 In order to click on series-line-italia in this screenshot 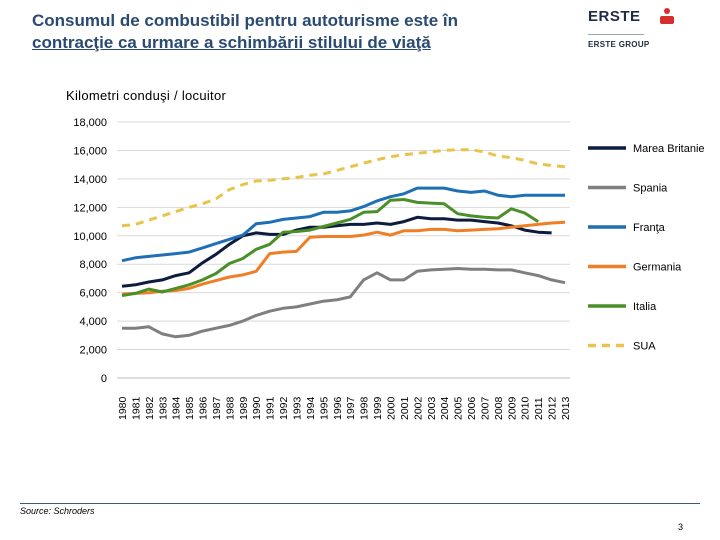, I will do `click(330, 247)`.